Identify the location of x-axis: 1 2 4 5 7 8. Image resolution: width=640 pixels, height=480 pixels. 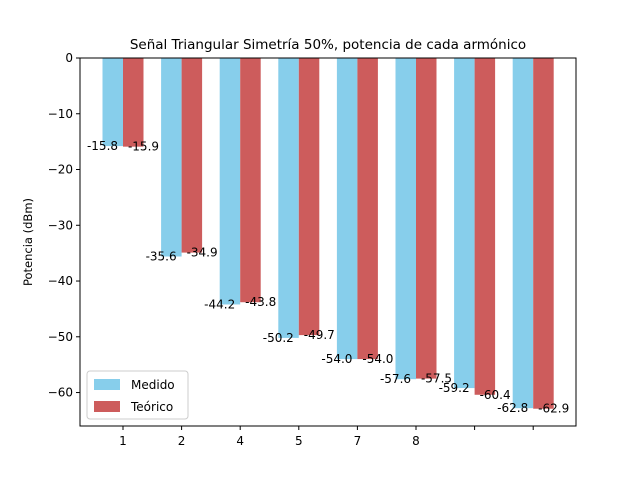
(326, 437).